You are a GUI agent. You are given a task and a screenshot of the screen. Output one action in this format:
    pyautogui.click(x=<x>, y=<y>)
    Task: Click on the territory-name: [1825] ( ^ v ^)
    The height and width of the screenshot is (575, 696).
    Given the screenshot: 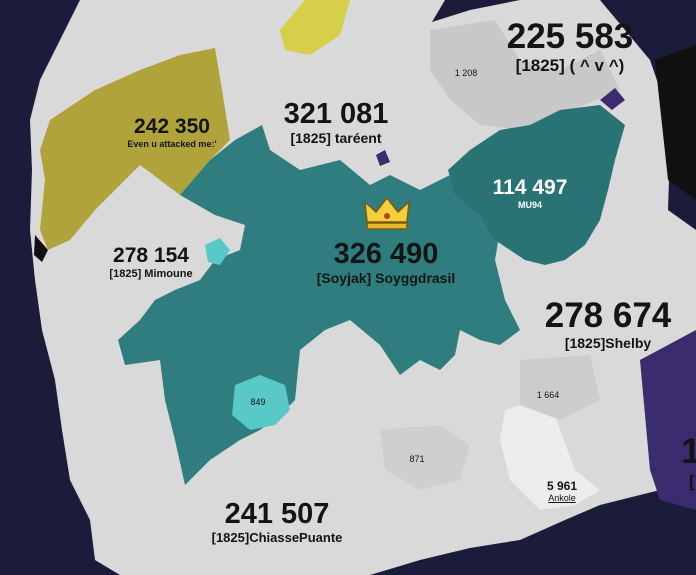 What is the action you would take?
    pyautogui.click(x=570, y=65)
    